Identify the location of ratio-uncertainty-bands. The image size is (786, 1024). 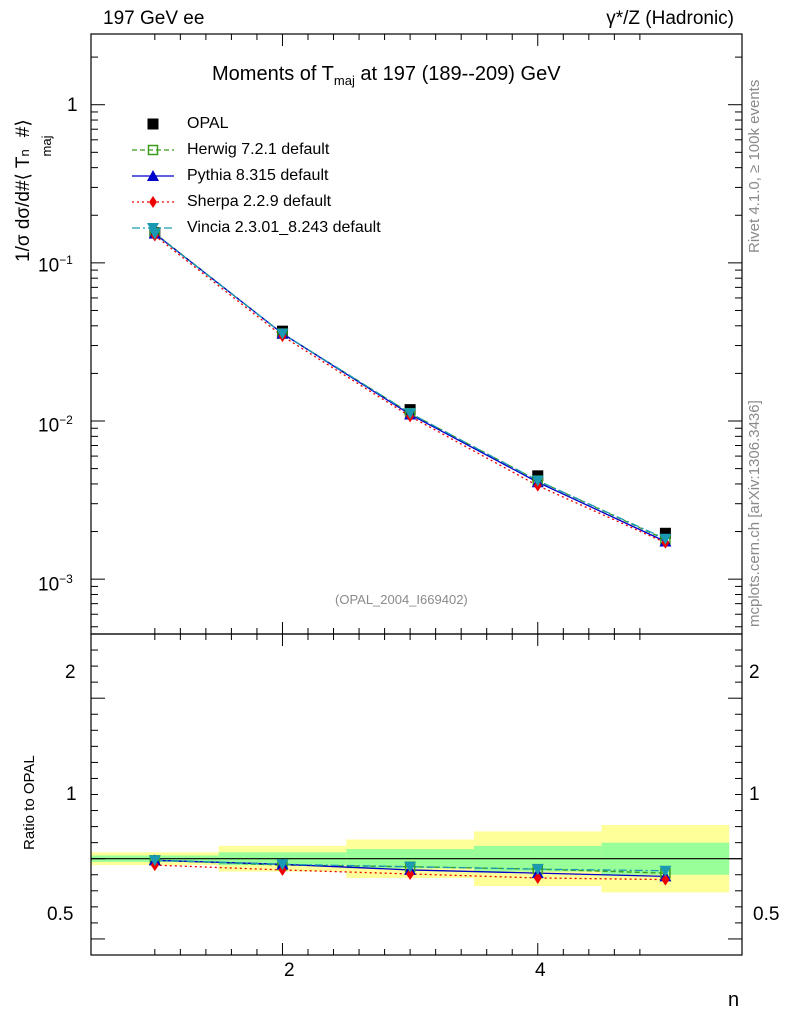
(416, 858).